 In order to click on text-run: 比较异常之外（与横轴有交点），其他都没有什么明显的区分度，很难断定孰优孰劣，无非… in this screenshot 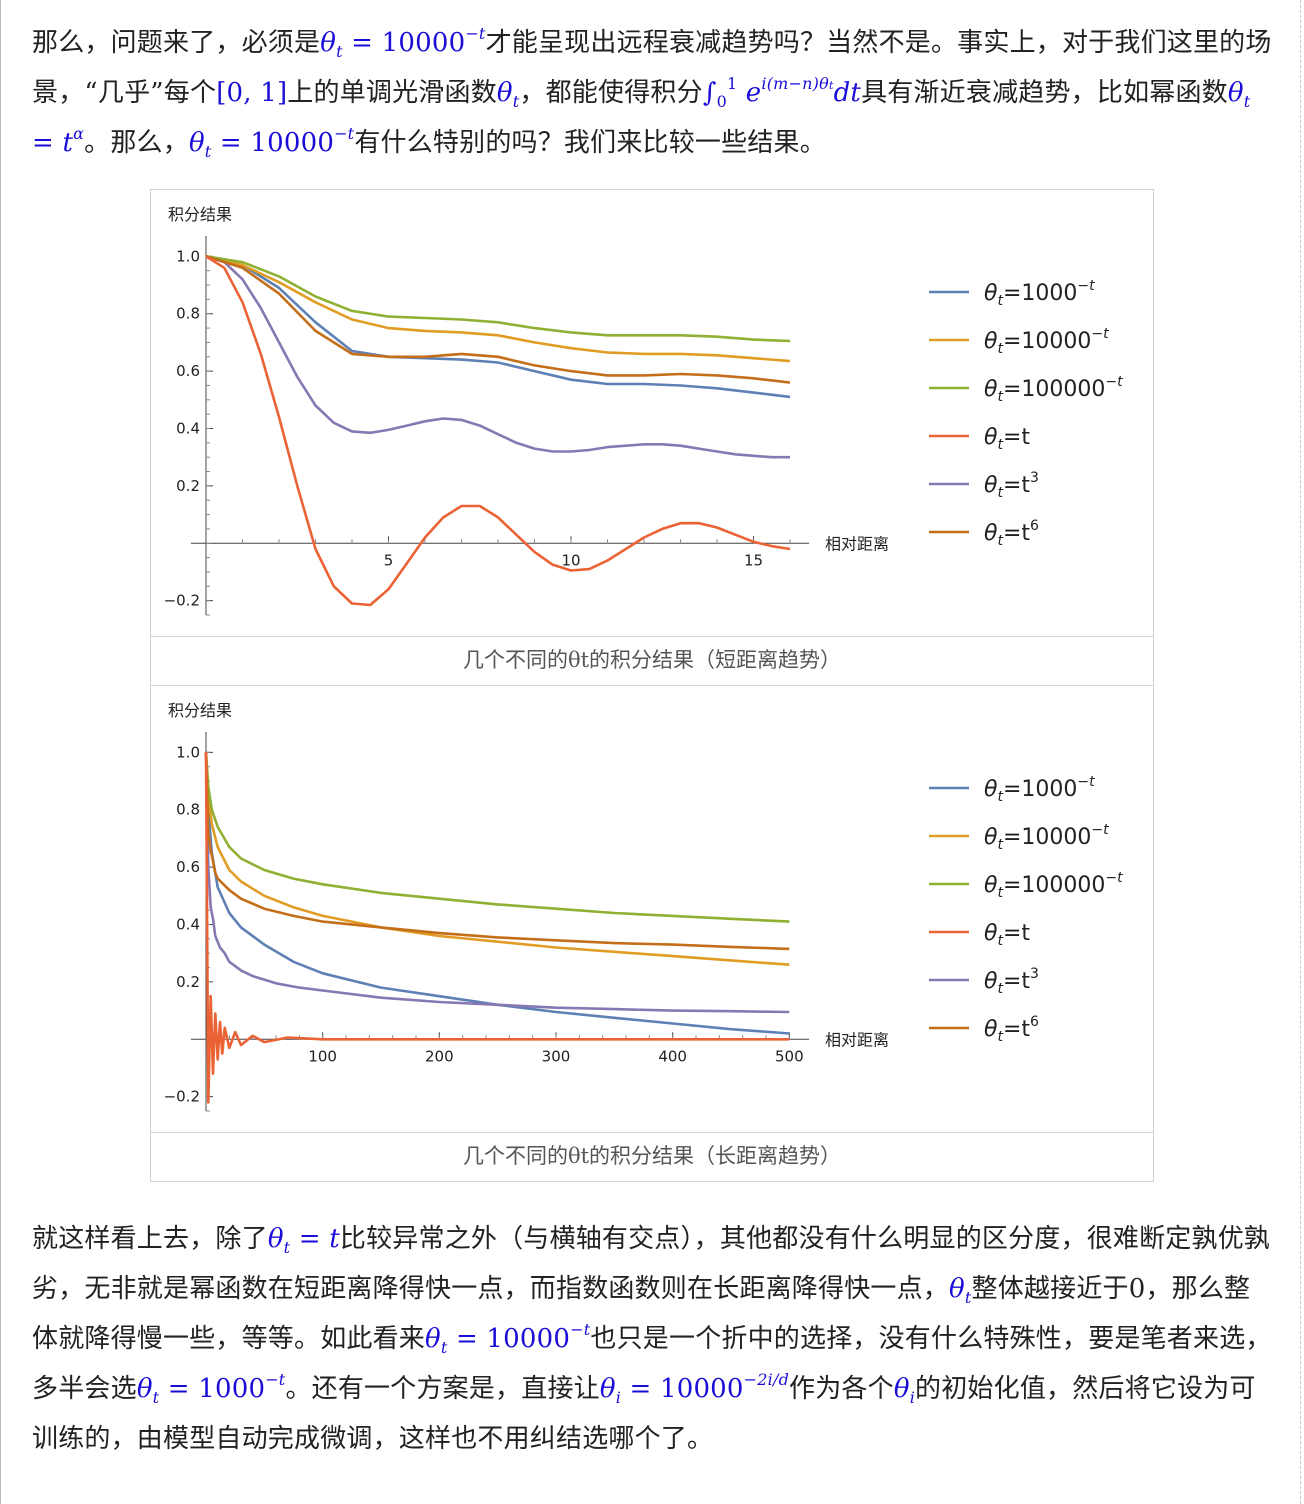, I will do `click(651, 1264)`.